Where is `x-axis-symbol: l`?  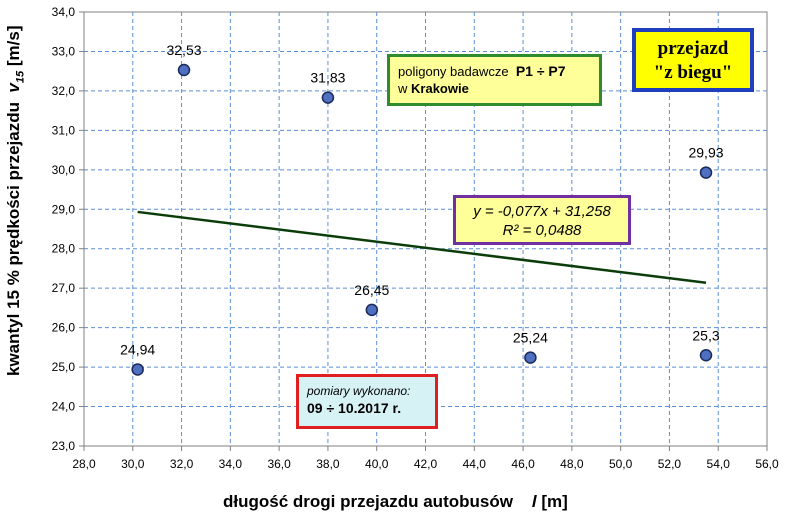
x-axis-symbol: l is located at coordinates (534, 501).